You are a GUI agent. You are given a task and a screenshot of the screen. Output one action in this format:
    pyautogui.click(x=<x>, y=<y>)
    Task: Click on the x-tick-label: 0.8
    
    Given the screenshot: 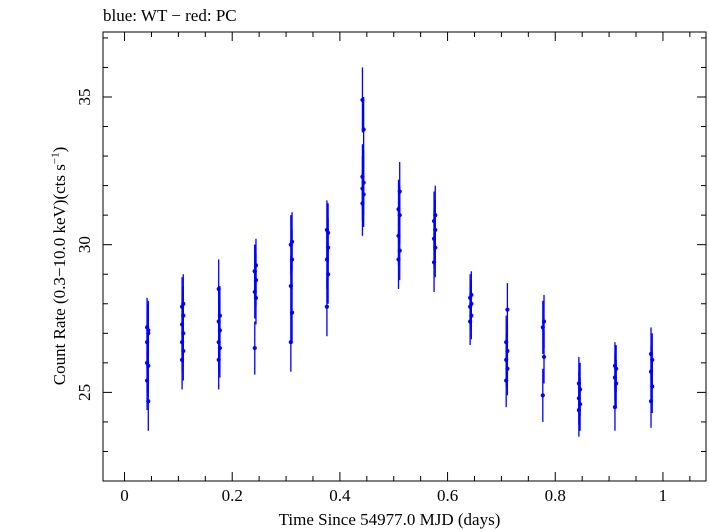 What is the action you would take?
    pyautogui.click(x=555, y=495)
    